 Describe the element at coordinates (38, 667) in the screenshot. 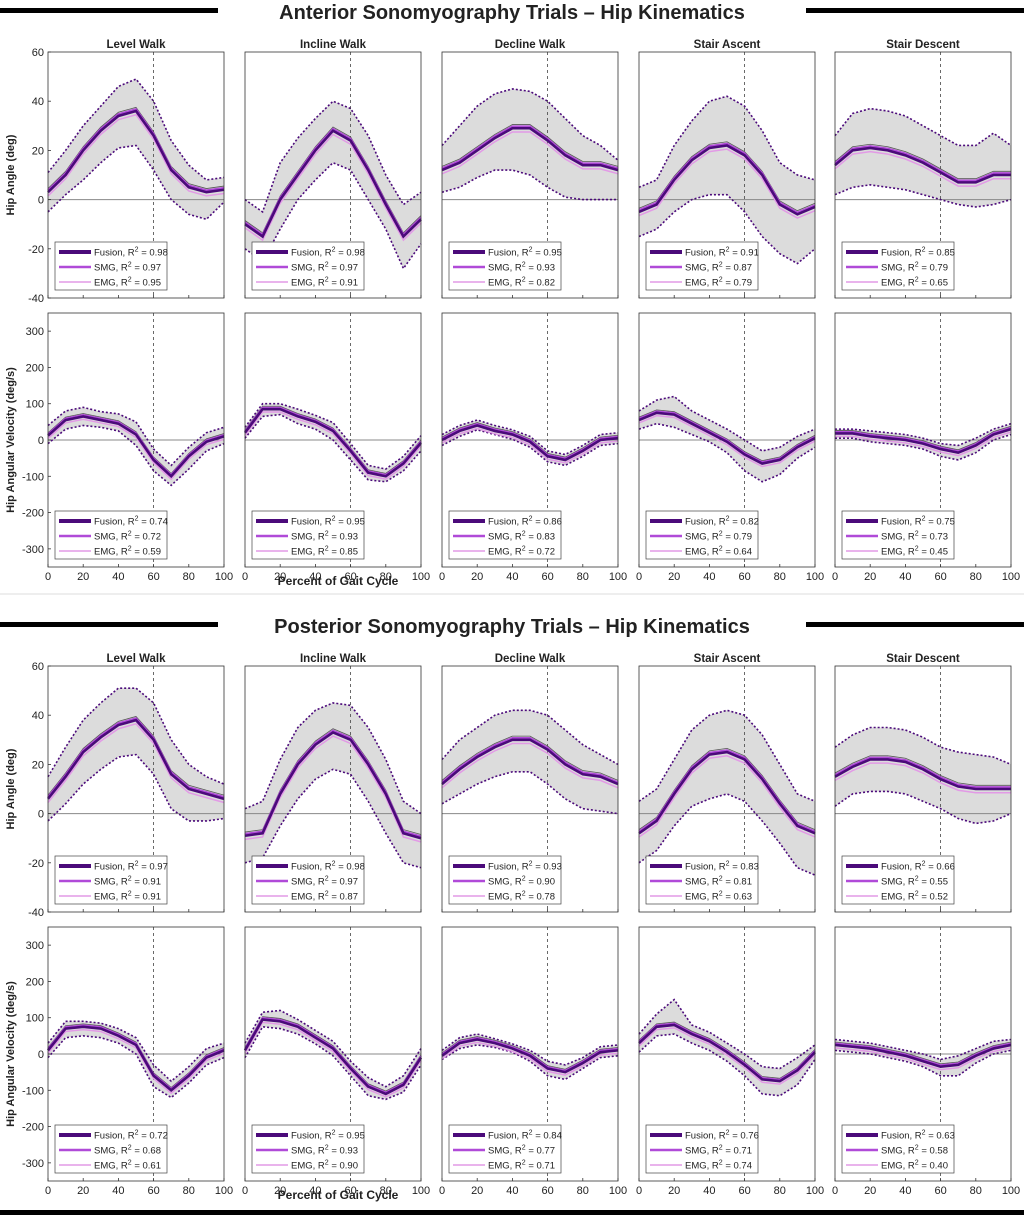

I see `y-tick-label: 60` at that location.